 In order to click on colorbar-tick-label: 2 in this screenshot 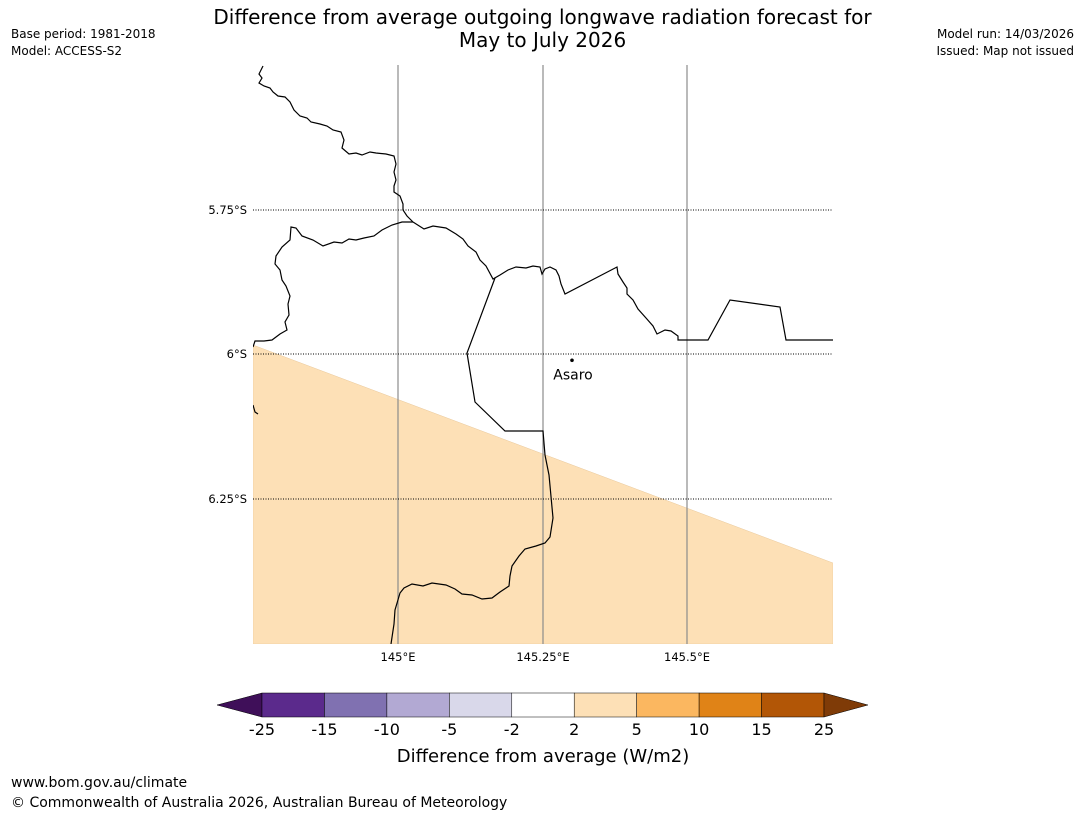, I will do `click(574, 729)`.